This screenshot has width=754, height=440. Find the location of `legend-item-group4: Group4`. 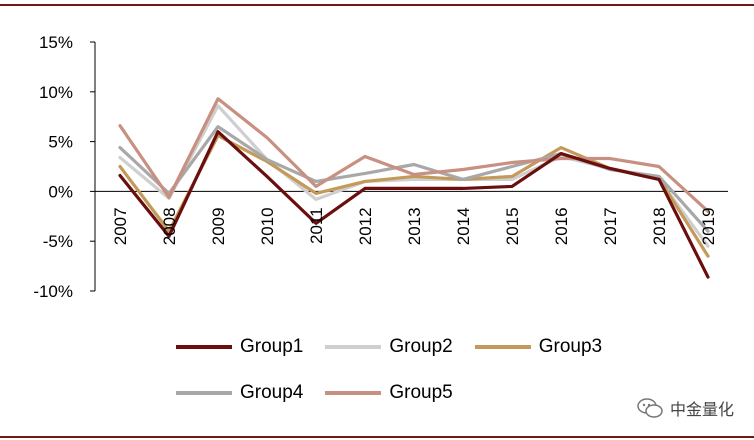

legend-item-group4: Group4 is located at coordinates (239, 393).